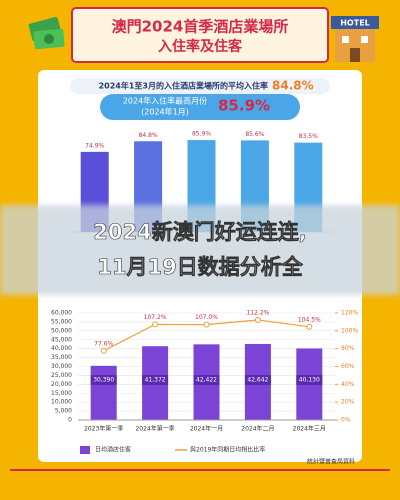 This screenshot has width=400, height=500. I want to click on legend-label: 與2019年同期日均相比比率, so click(227, 450).